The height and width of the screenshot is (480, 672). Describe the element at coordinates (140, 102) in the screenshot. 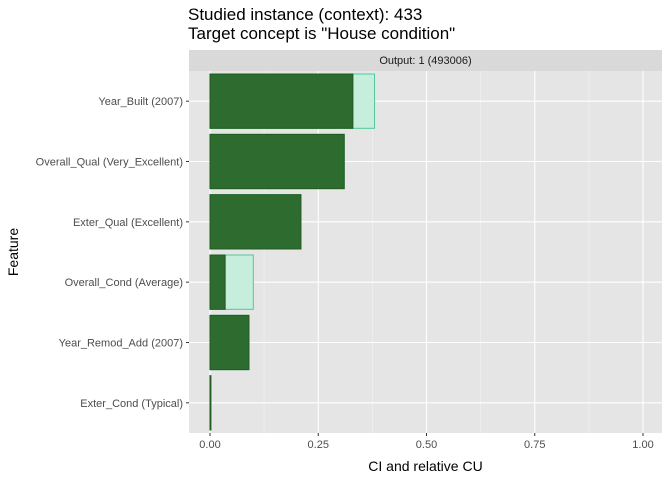

I see `y-tick-label: Year_Built (2007)` at that location.